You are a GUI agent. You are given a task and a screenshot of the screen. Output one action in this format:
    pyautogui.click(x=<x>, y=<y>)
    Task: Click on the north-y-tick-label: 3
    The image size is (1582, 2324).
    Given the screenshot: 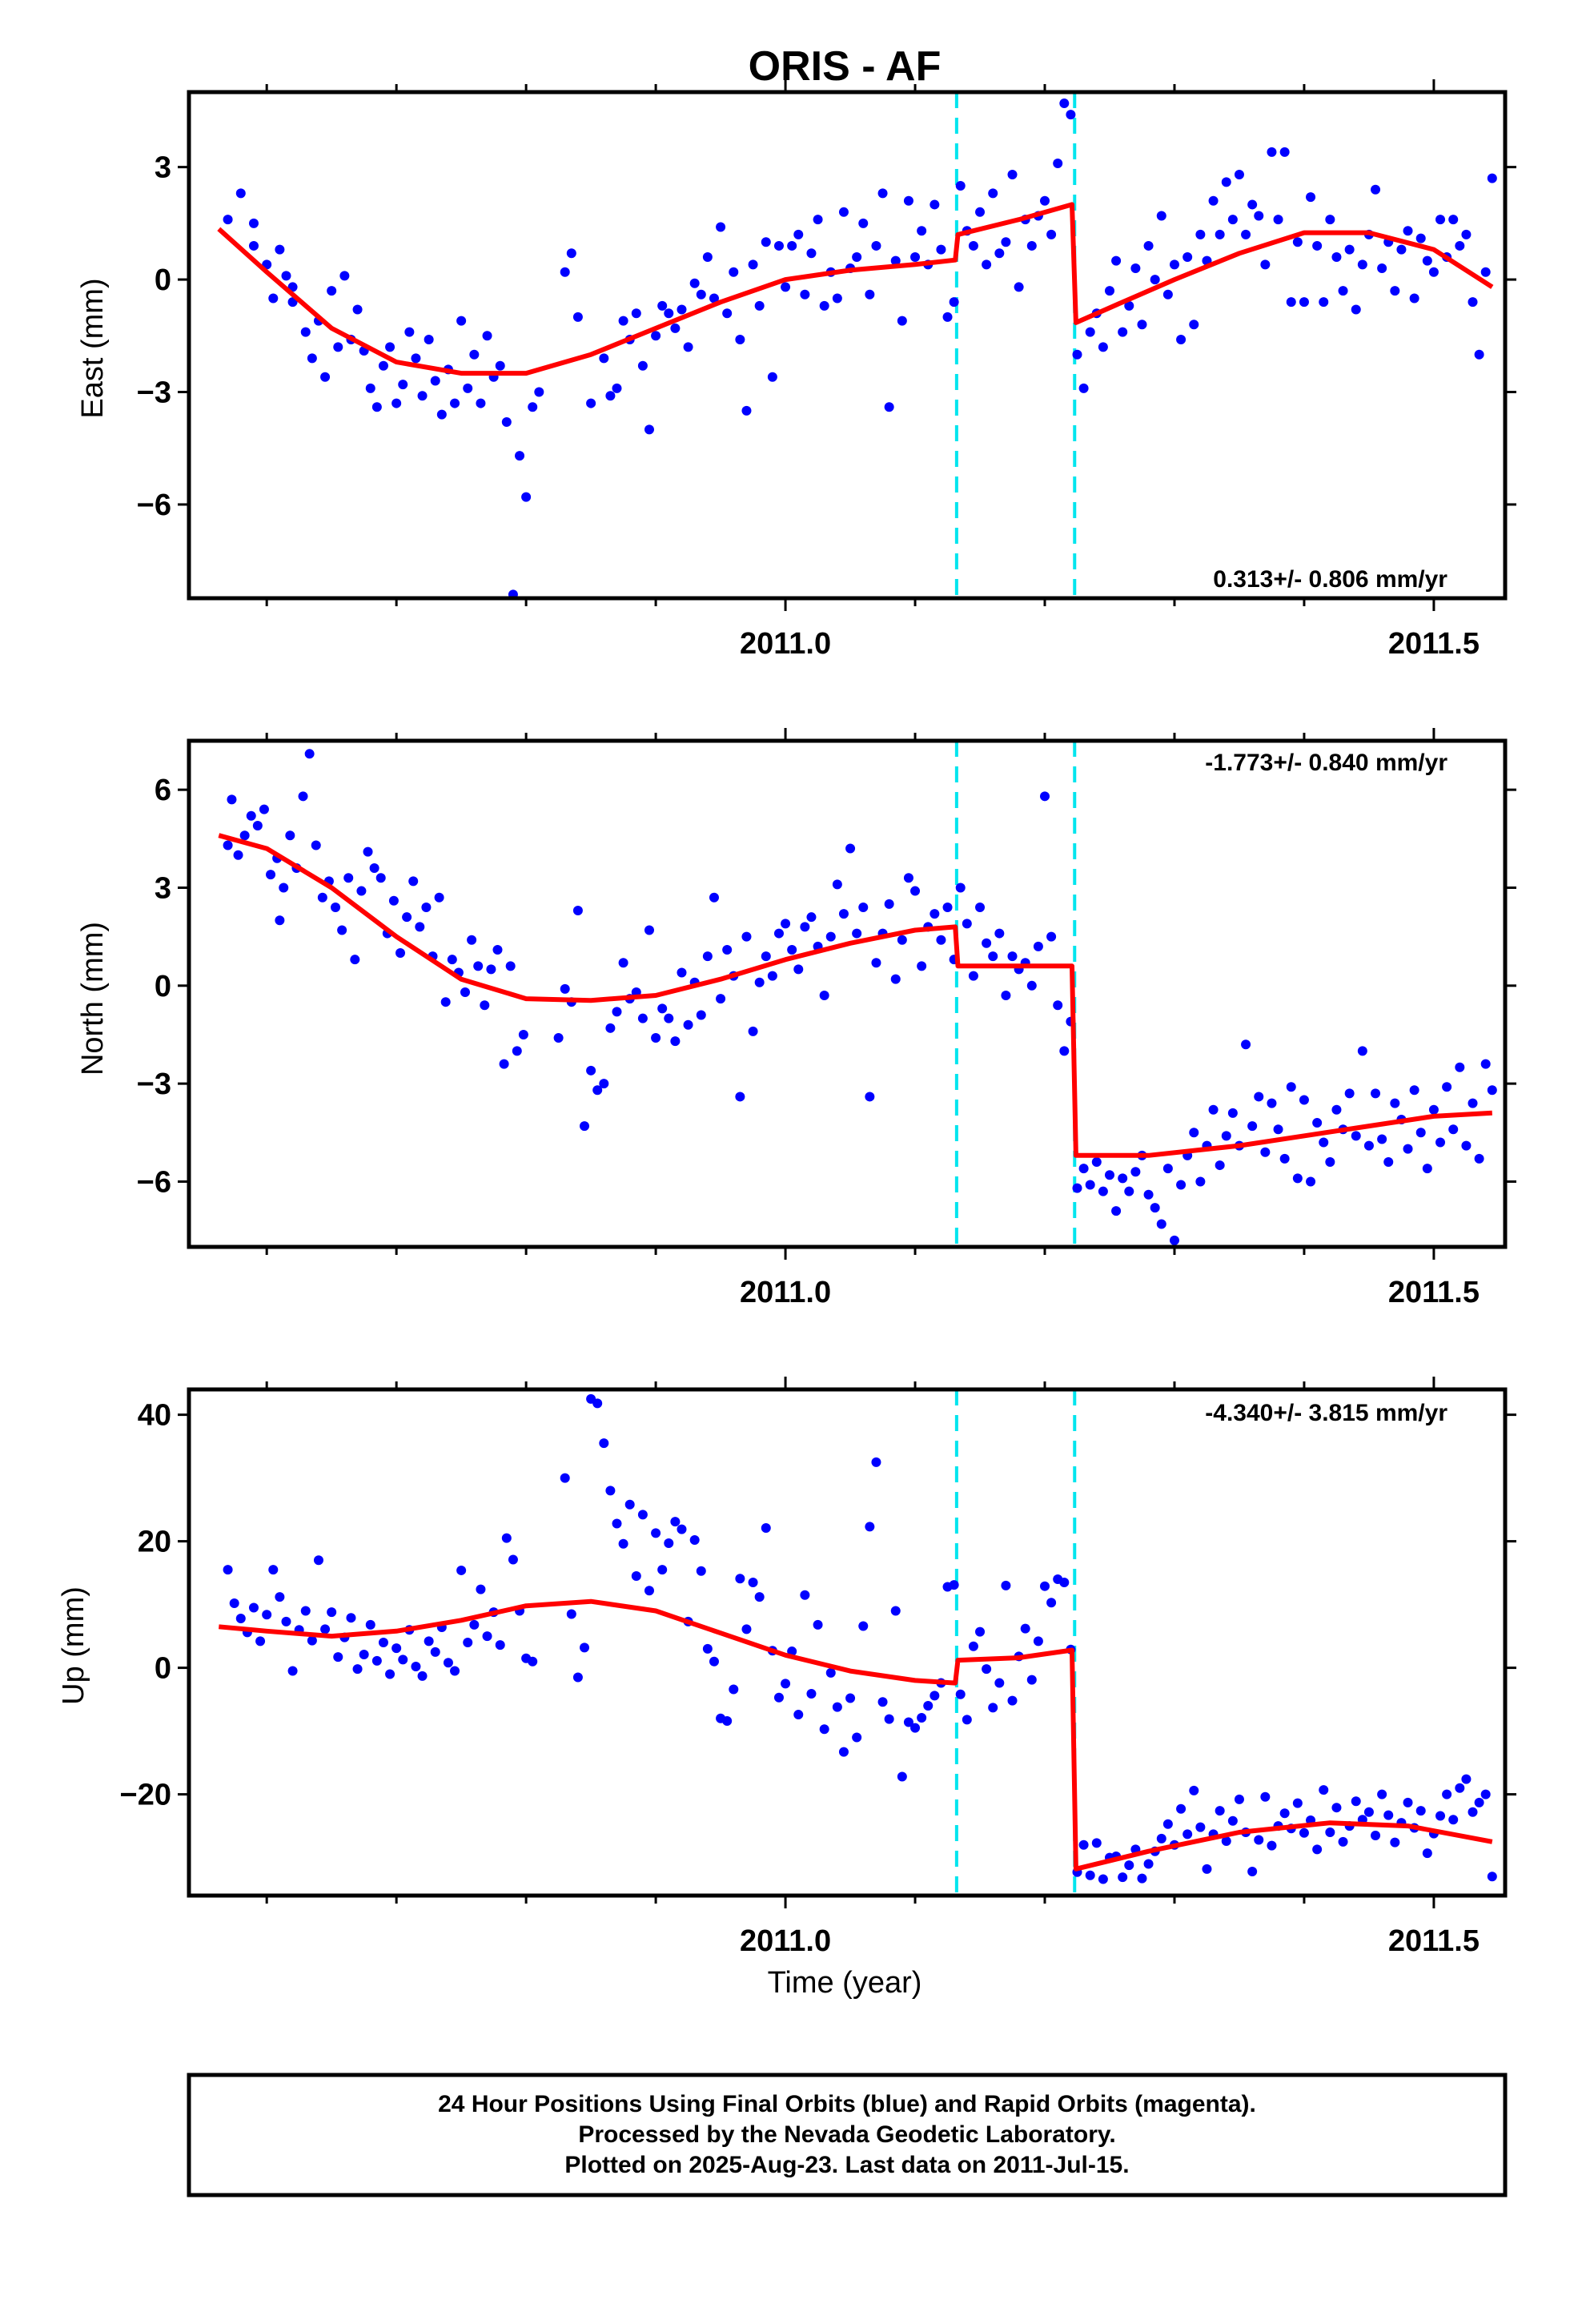 What is the action you would take?
    pyautogui.click(x=163, y=888)
    